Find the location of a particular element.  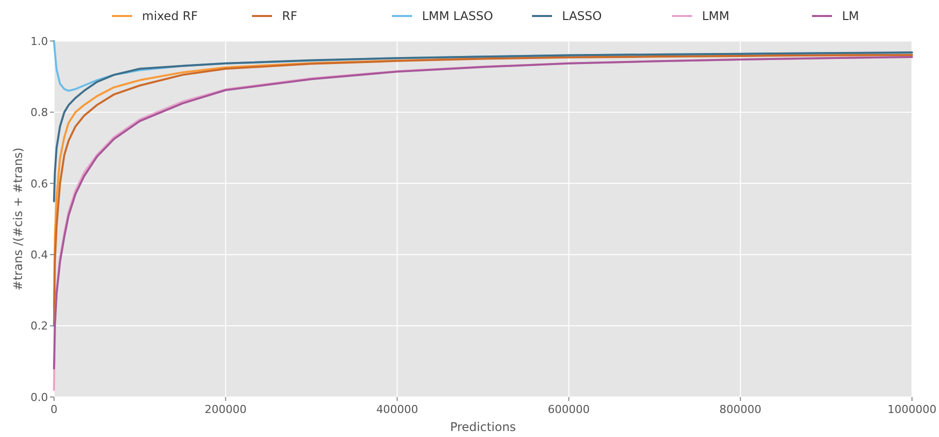

legend-label: LMM is located at coordinates (716, 16).